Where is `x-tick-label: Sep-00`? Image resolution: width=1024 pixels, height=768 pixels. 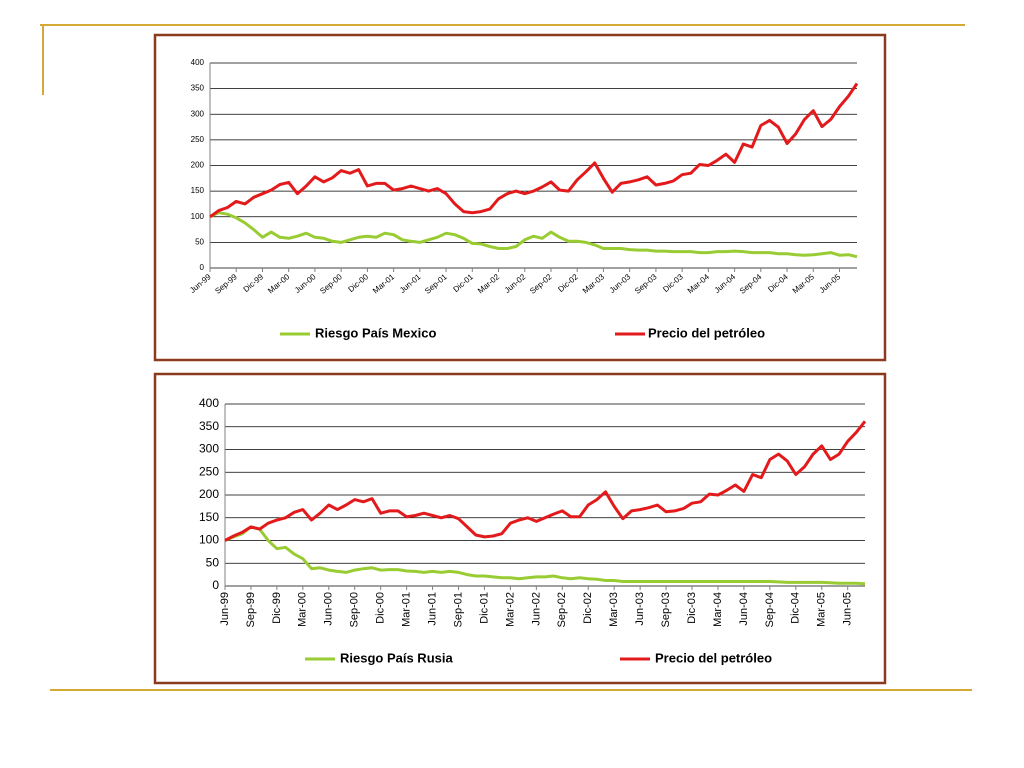 x-tick-label: Sep-00 is located at coordinates (355, 609).